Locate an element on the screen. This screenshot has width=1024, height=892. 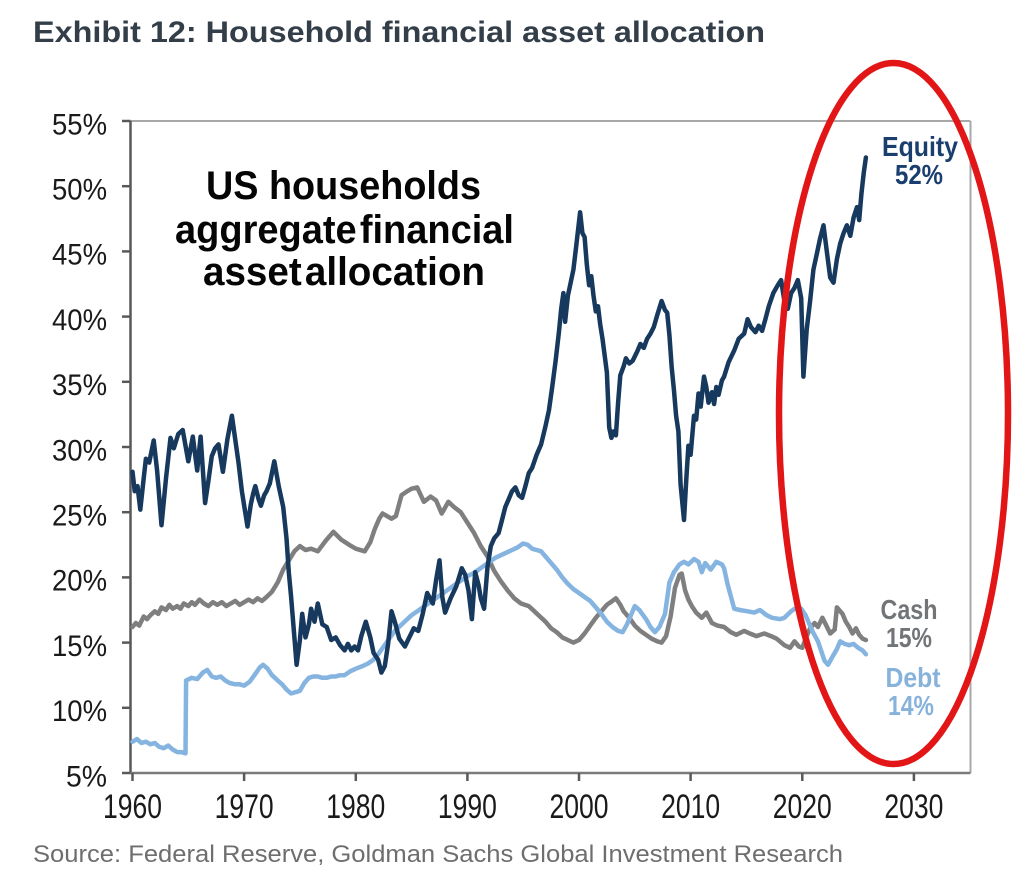
svg-text: 25% is located at coordinates (79, 516).